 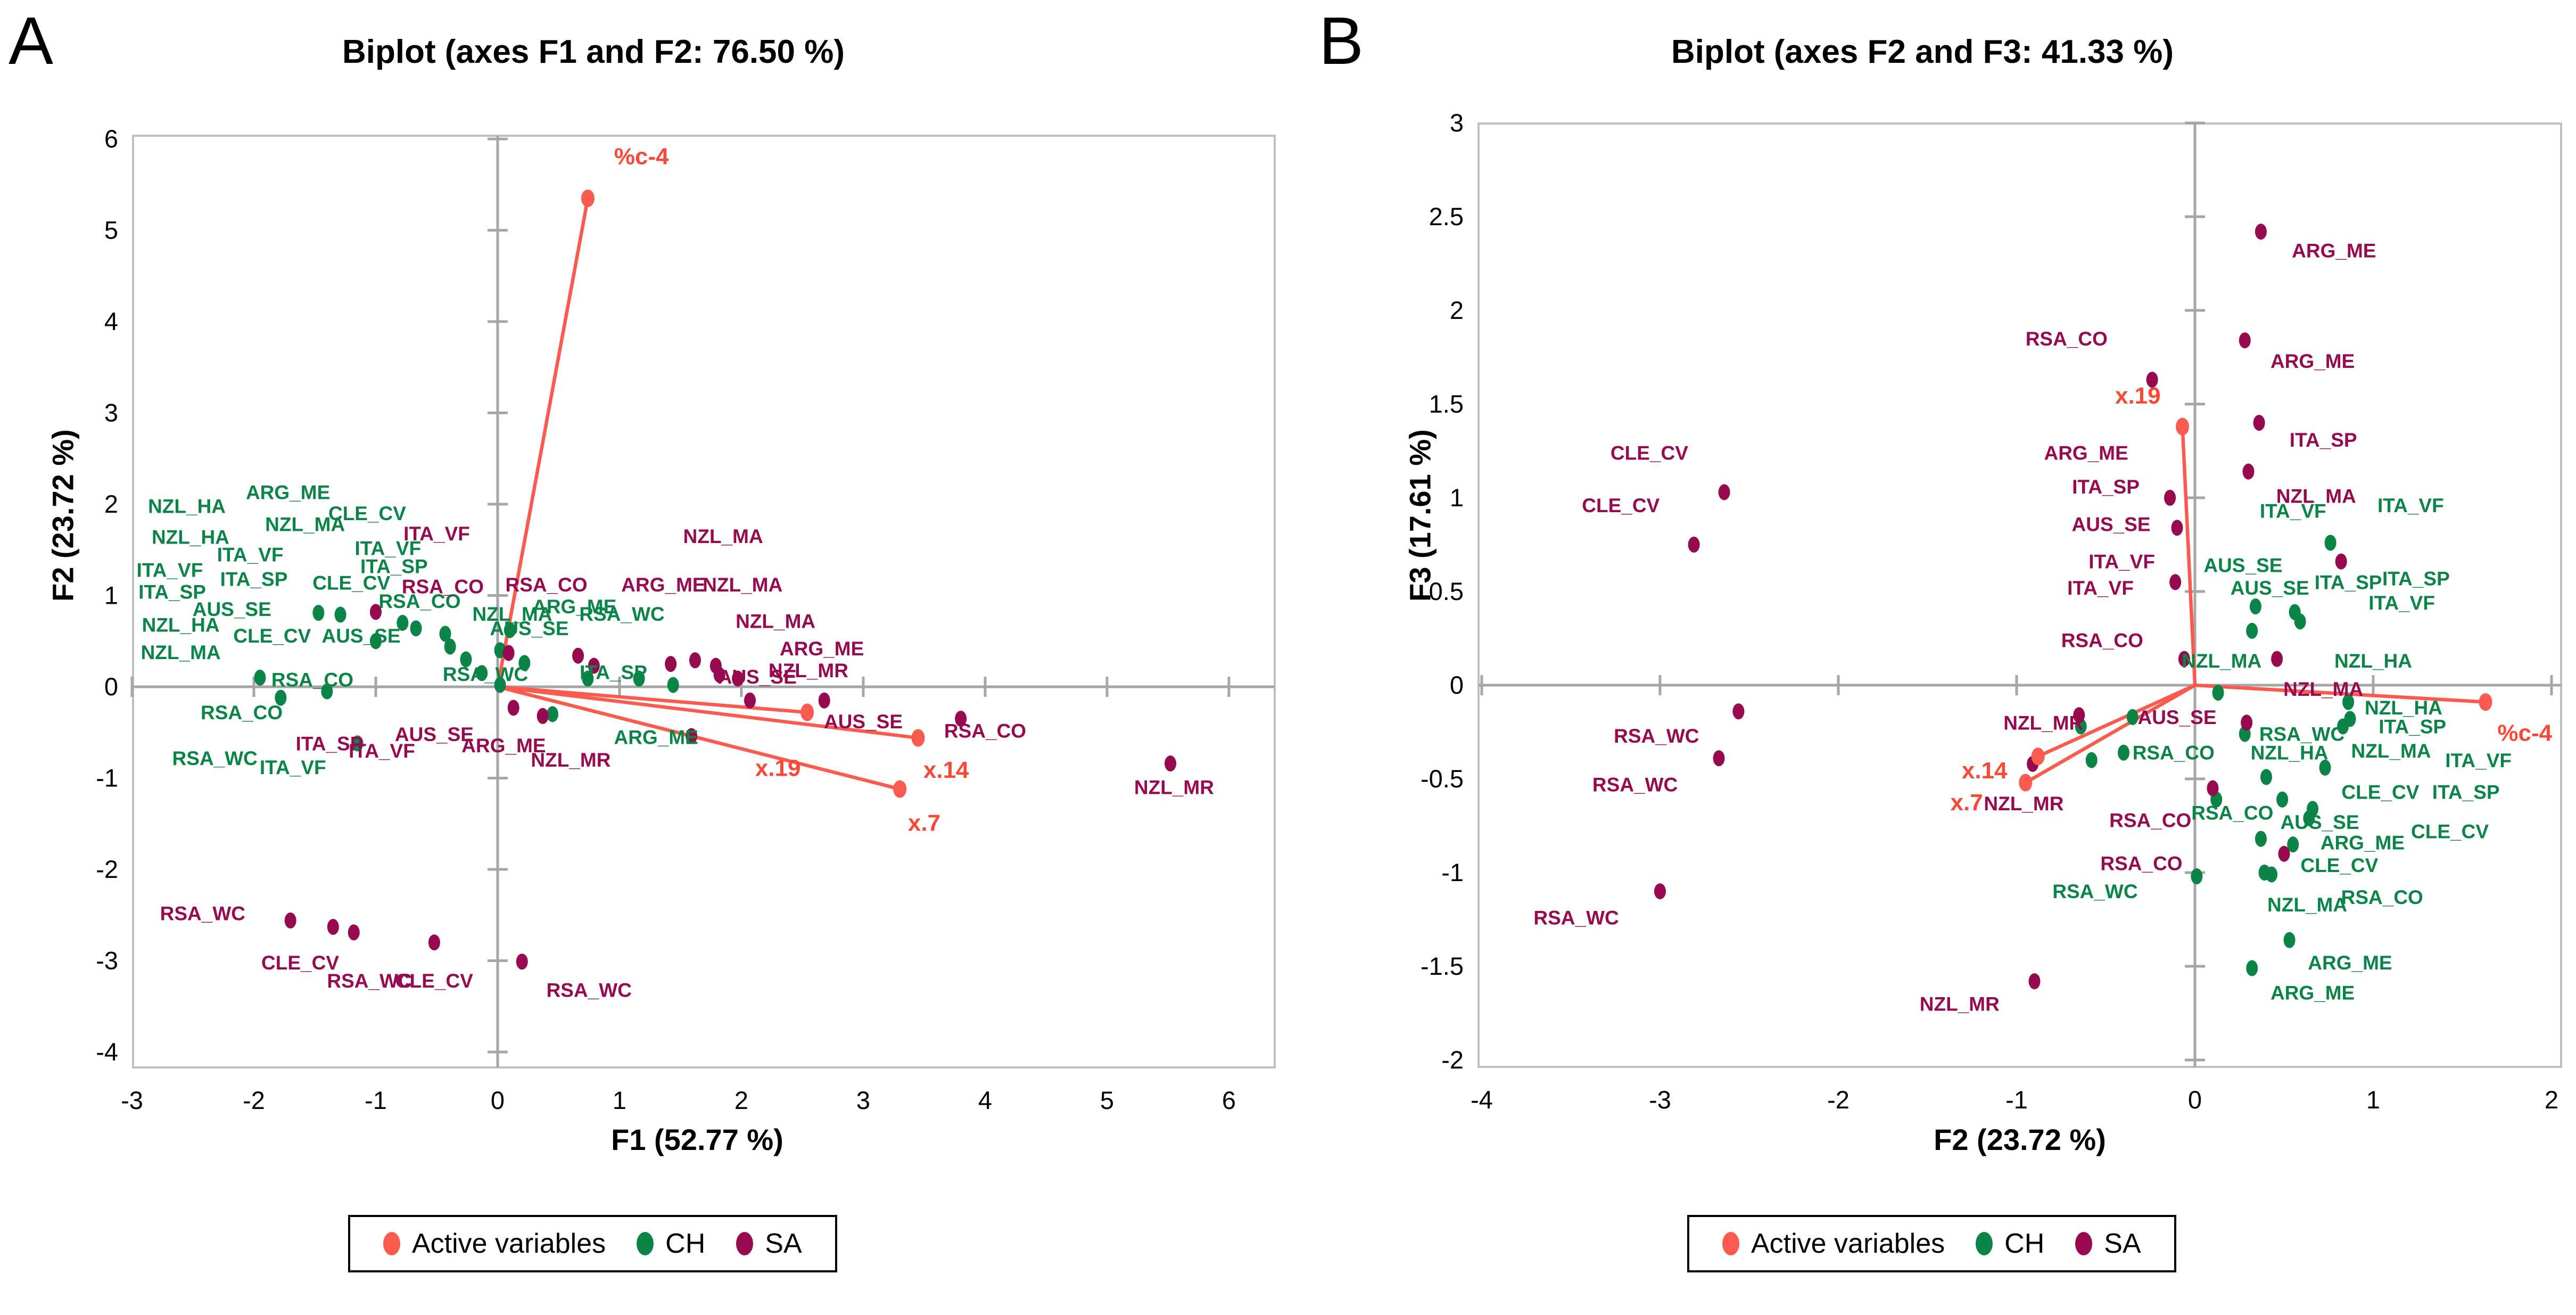 I want to click on legend-dot-sa, so click(x=2084, y=1243).